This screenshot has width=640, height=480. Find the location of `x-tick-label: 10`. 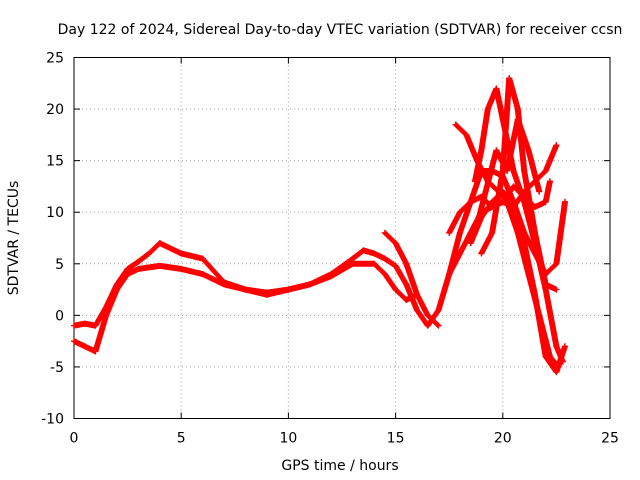

x-tick-label: 10 is located at coordinates (288, 439).